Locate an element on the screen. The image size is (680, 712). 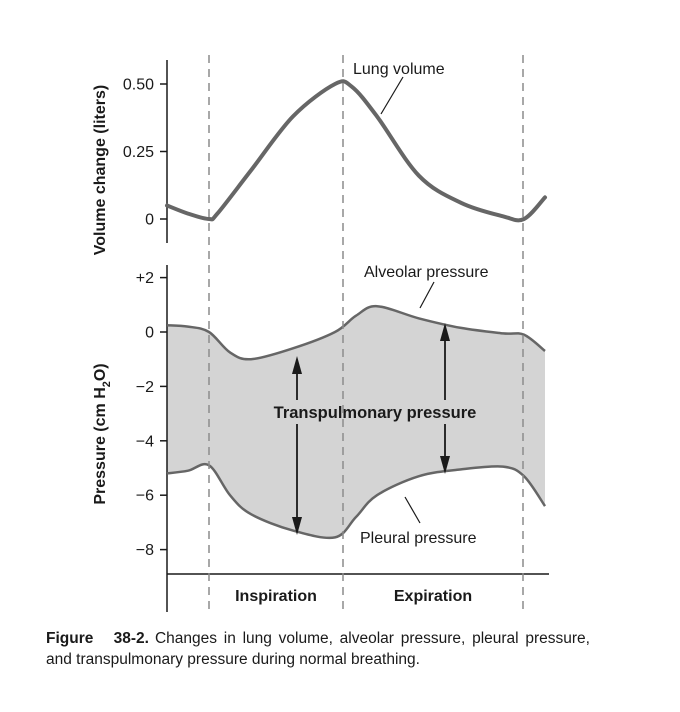
pressure-tick-label: 0 is located at coordinates (149, 333).